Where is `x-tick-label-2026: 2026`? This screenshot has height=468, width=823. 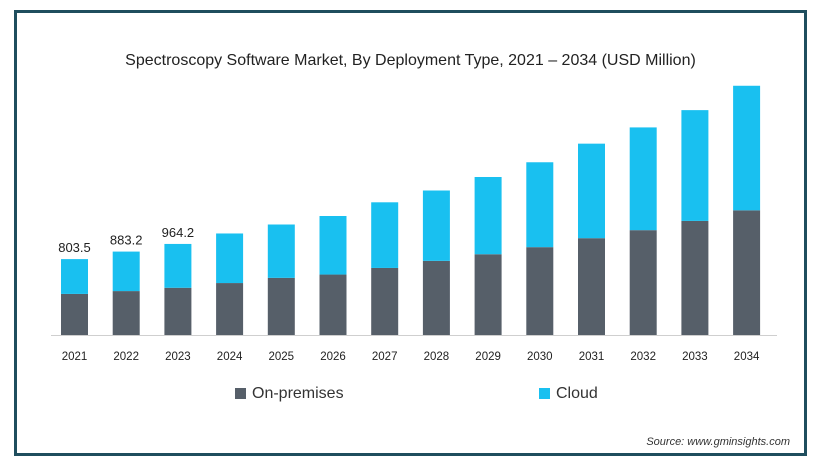
x-tick-label-2026: 2026 is located at coordinates (333, 357).